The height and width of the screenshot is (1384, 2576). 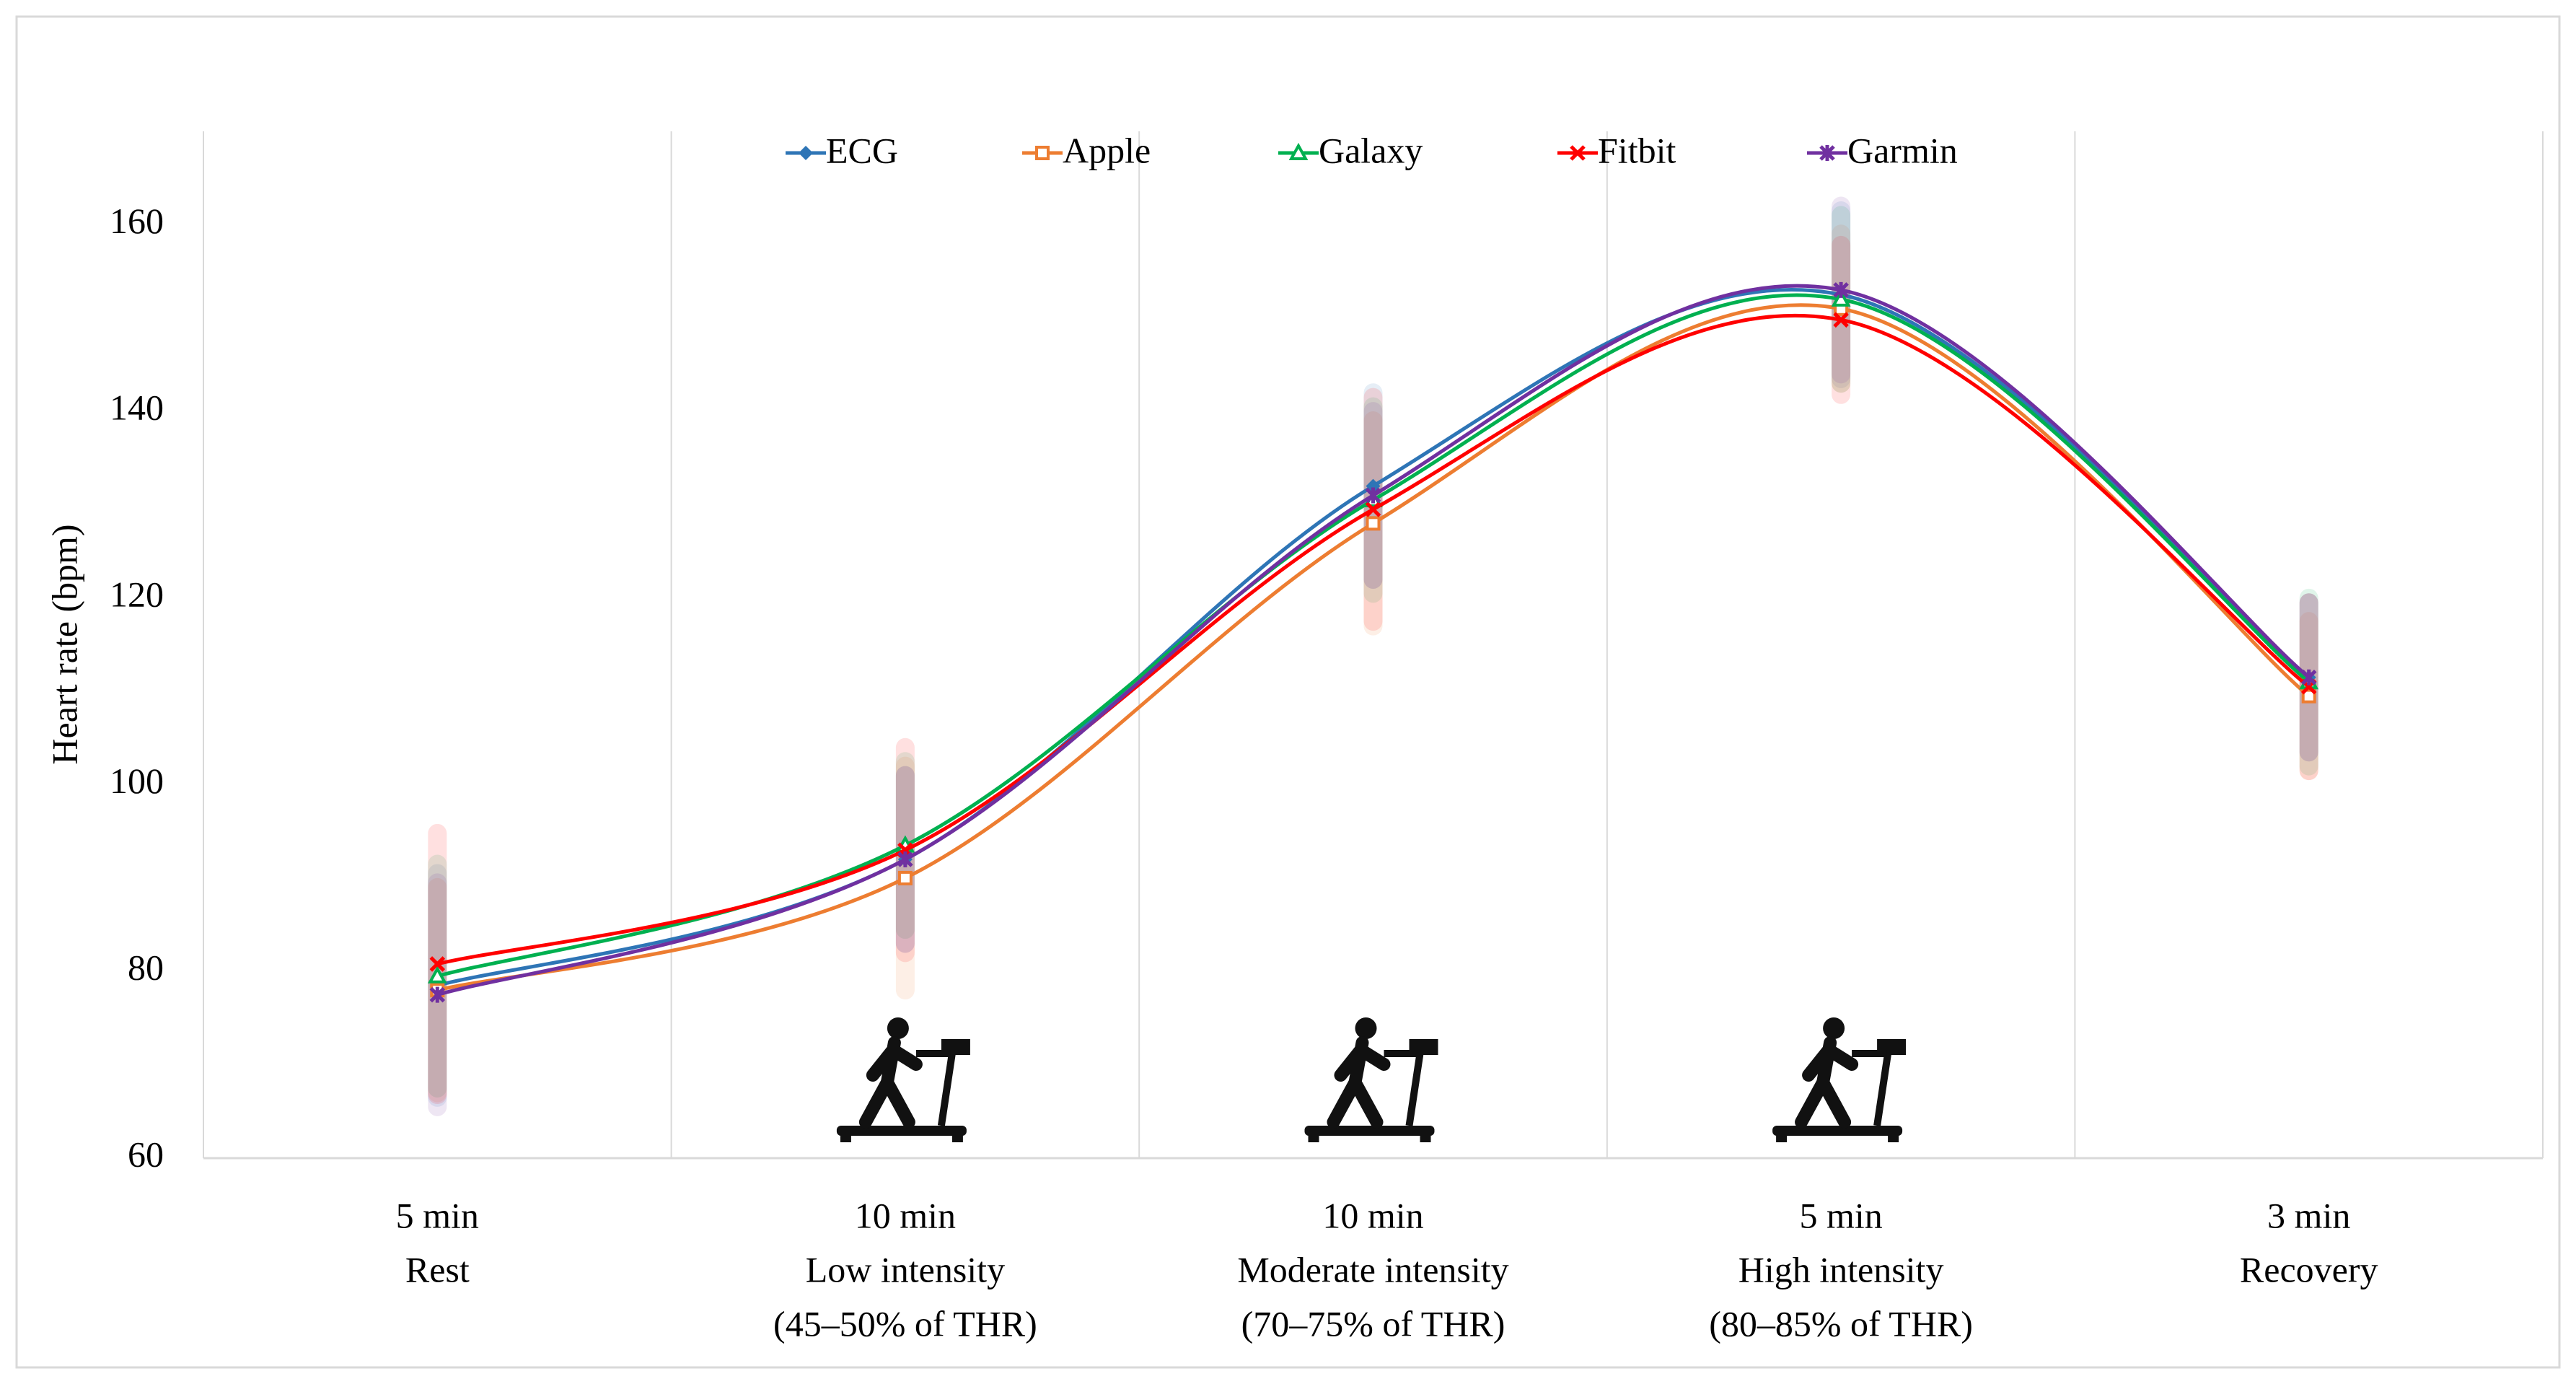 What do you see at coordinates (1902, 150) in the screenshot?
I see `legend-label: Garmin` at bounding box center [1902, 150].